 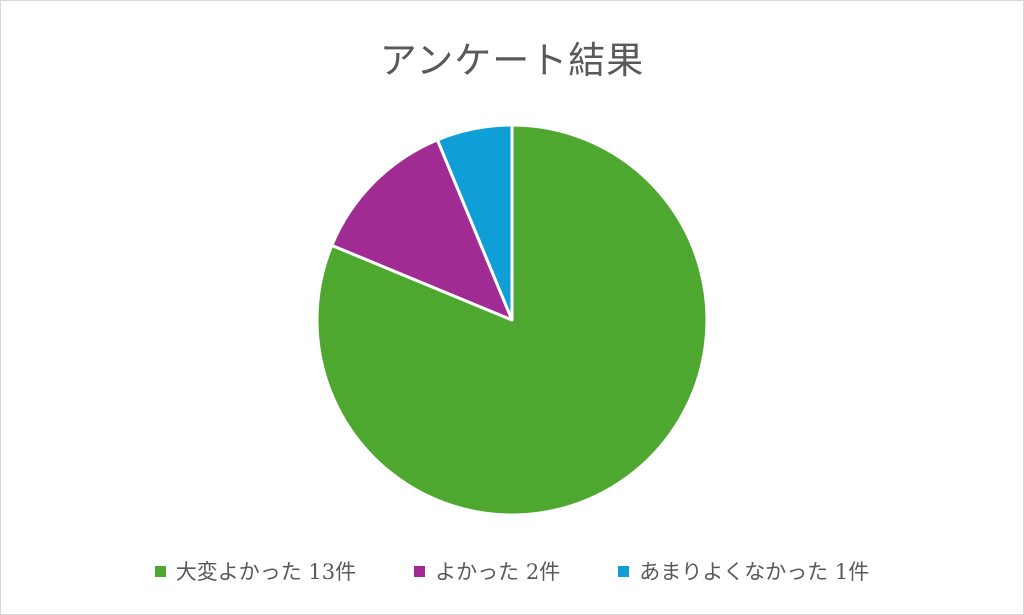 I want to click on pie-slice-good, so click(x=422, y=230).